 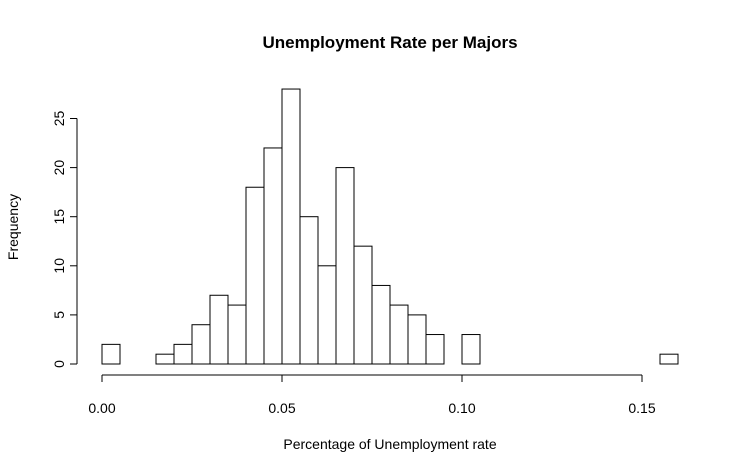 I want to click on x-tick-label: 0.10, so click(x=461, y=408).